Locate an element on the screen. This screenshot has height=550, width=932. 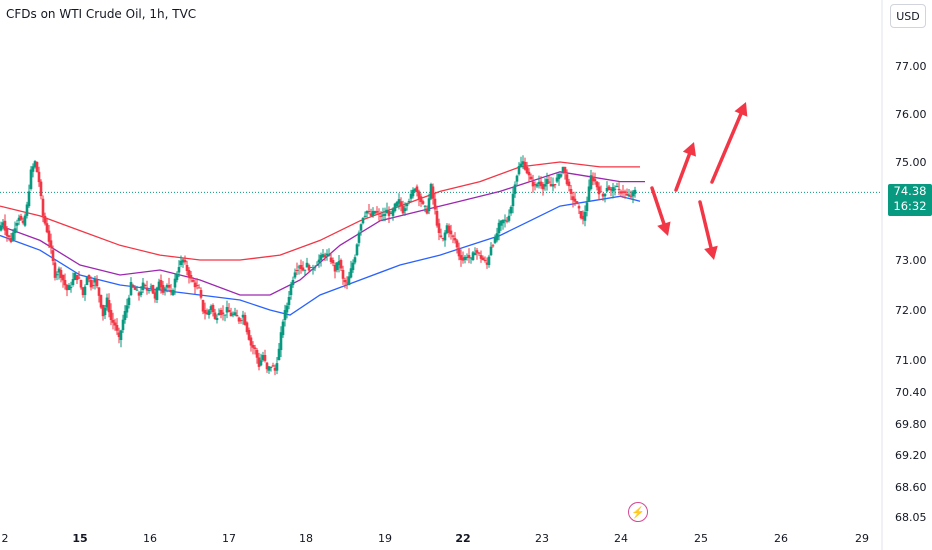
y-tick-label: 68.60 is located at coordinates (911, 487).